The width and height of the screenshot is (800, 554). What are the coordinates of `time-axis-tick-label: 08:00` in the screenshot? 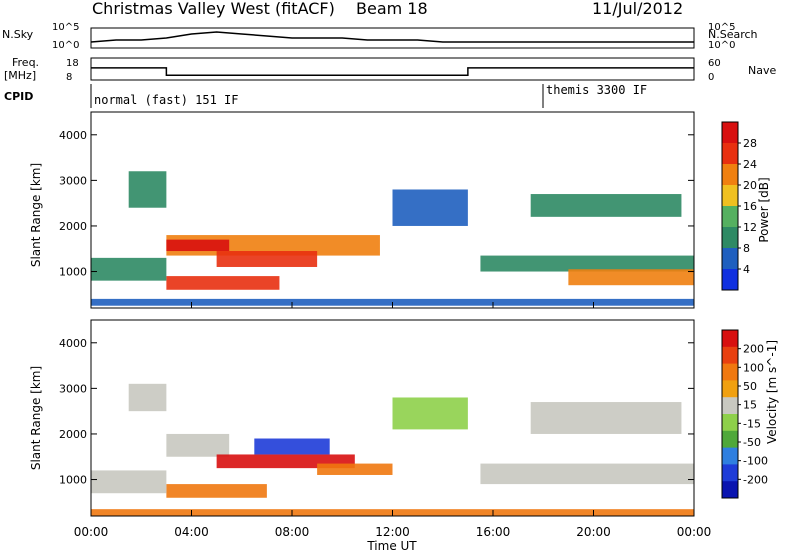 It's located at (292, 532).